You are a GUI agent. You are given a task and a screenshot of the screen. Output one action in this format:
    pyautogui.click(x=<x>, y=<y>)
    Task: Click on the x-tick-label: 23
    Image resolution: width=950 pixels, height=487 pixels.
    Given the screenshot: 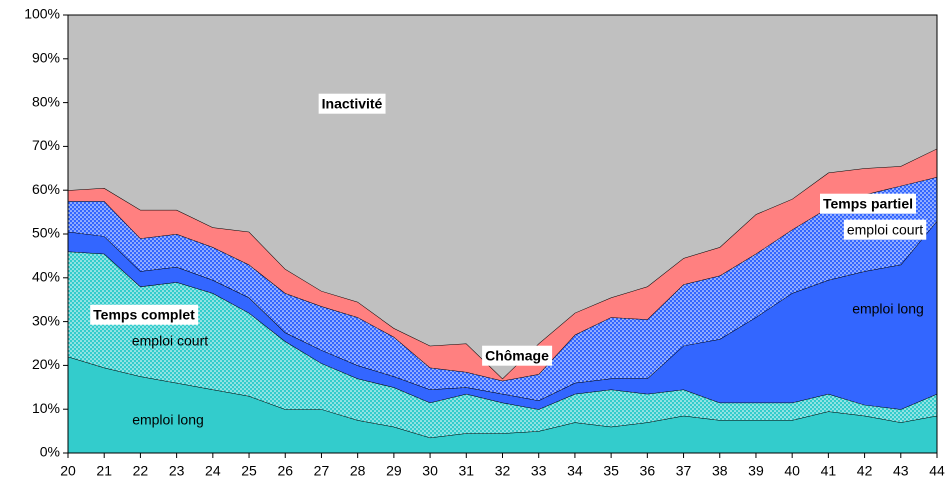 What is the action you would take?
    pyautogui.click(x=177, y=471)
    